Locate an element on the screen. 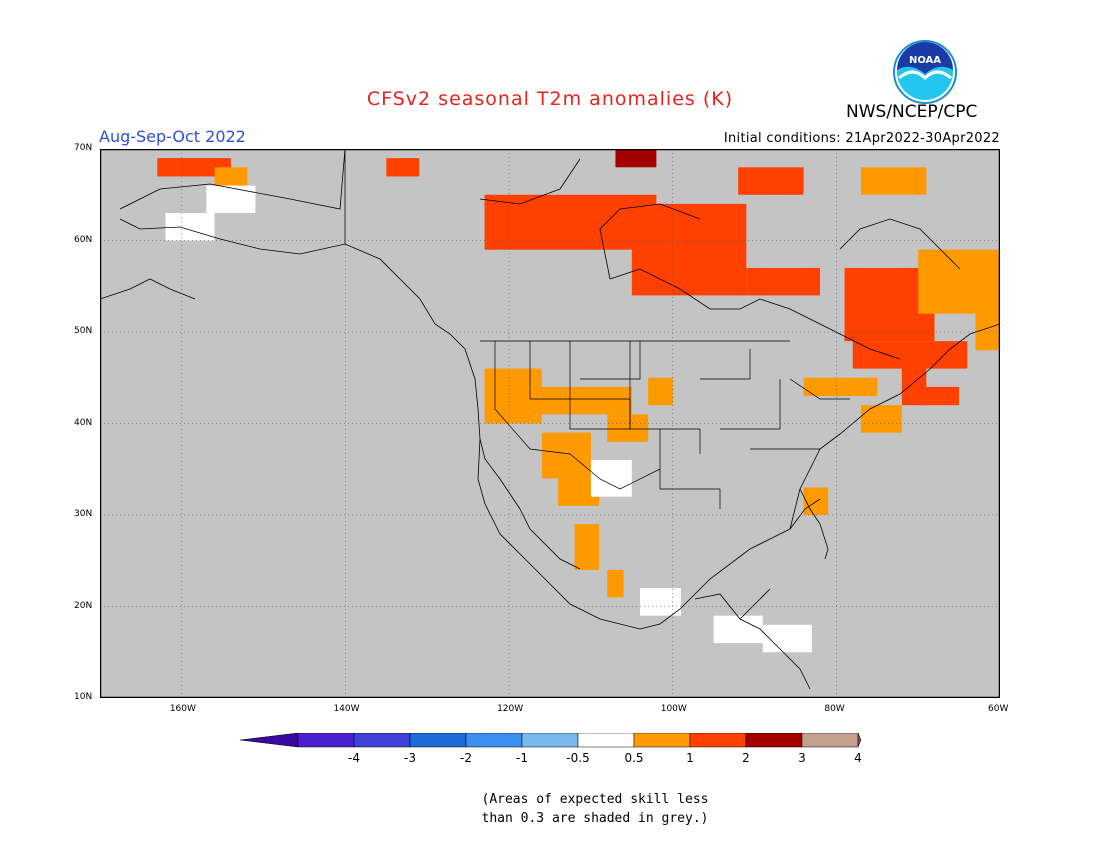 This screenshot has width=1100, height=850. colorbar-tick-label: -4 is located at coordinates (354, 758).